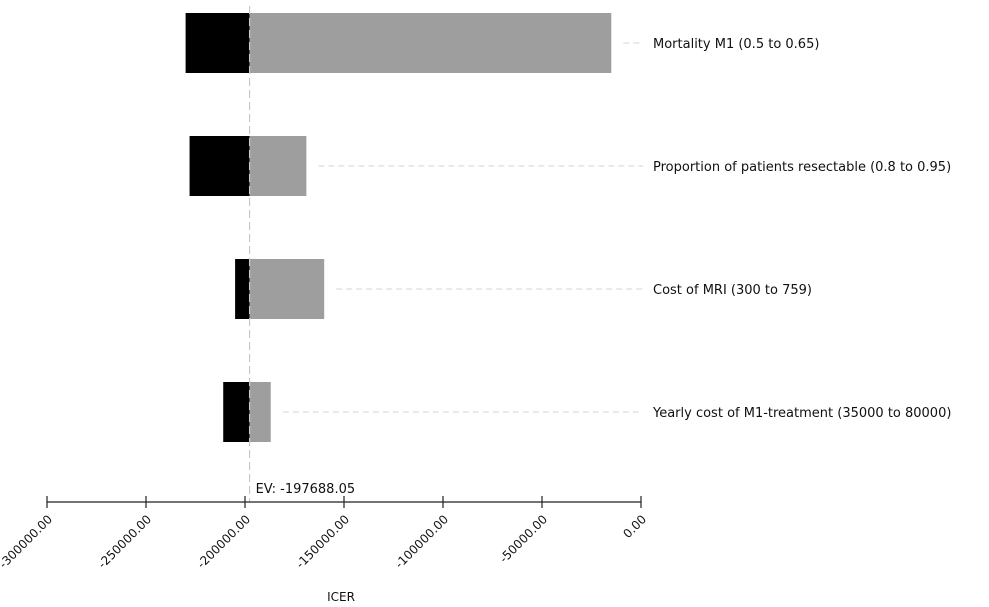 The image size is (989, 607). Describe the element at coordinates (223, 541) in the screenshot. I see `x-tick-label: -200000.00` at that location.